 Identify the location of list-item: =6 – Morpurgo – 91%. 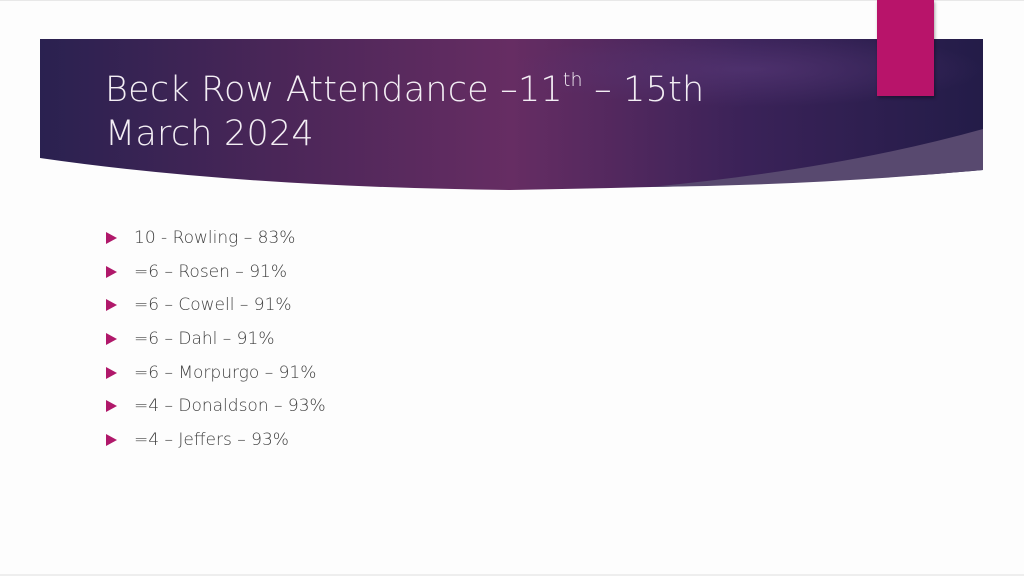
(215, 373).